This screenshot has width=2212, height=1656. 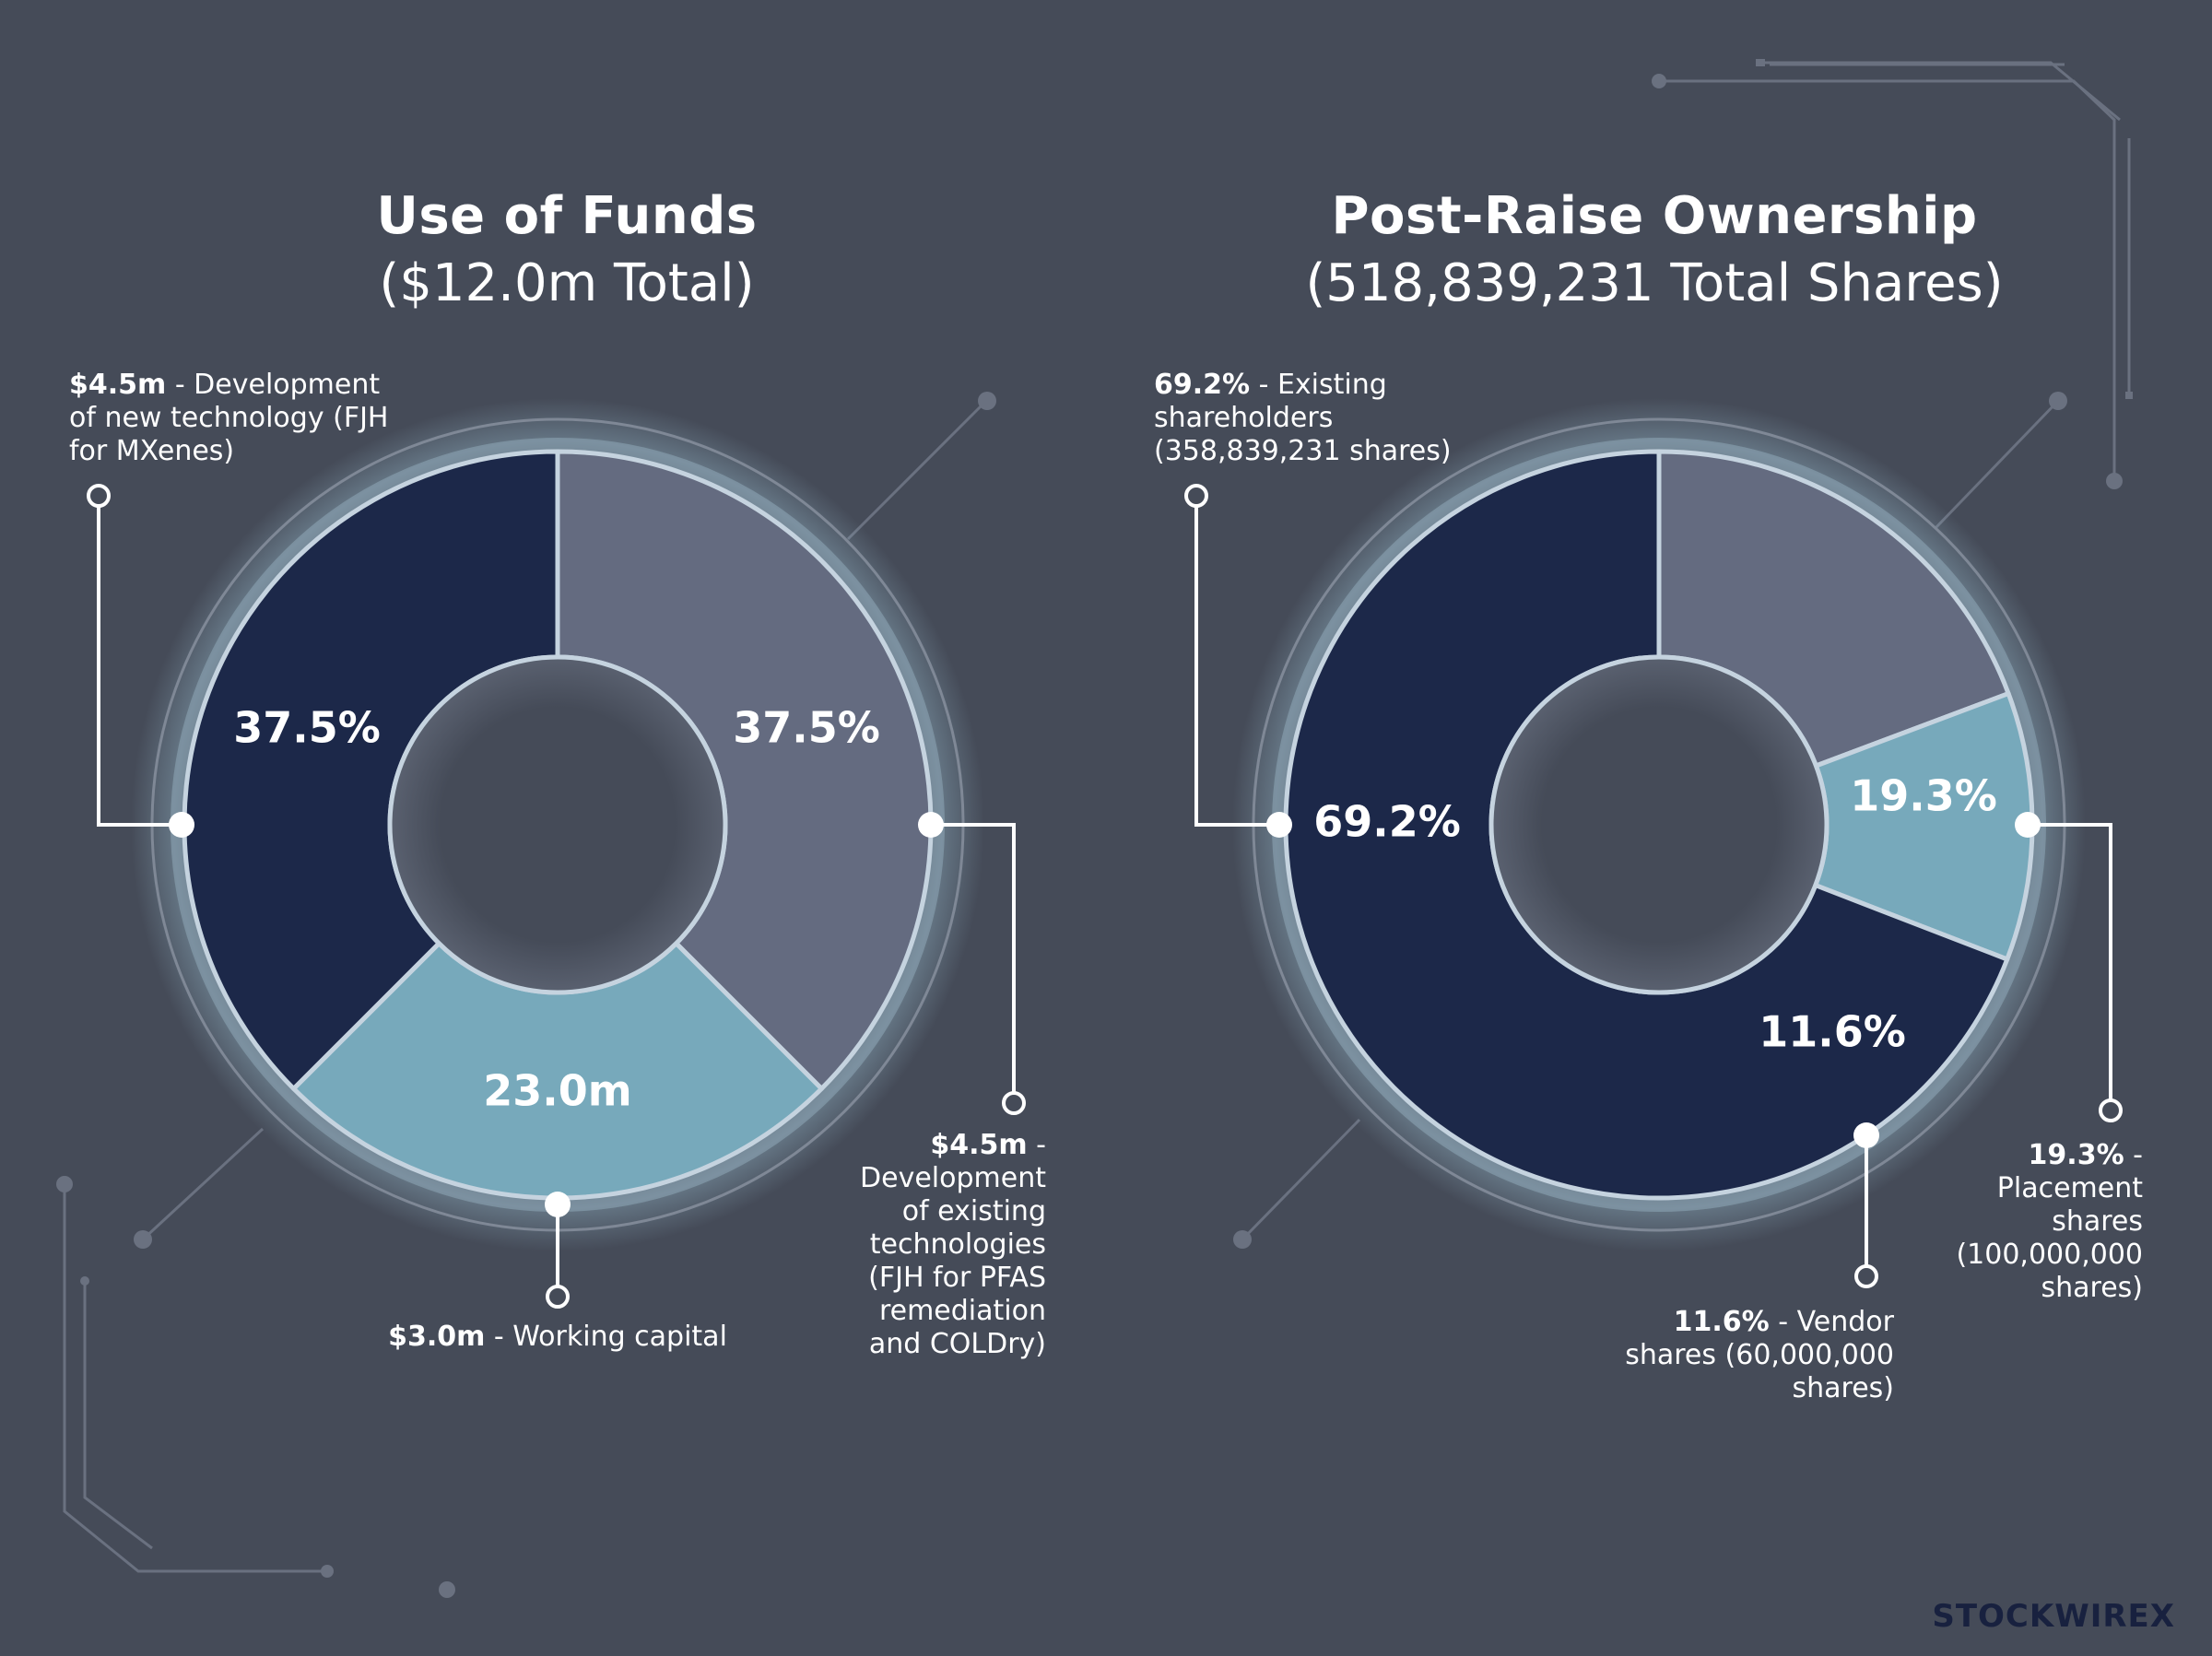 What do you see at coordinates (1202, 385) in the screenshot?
I see `callout-existing-shareholders-value: 69.2%` at bounding box center [1202, 385].